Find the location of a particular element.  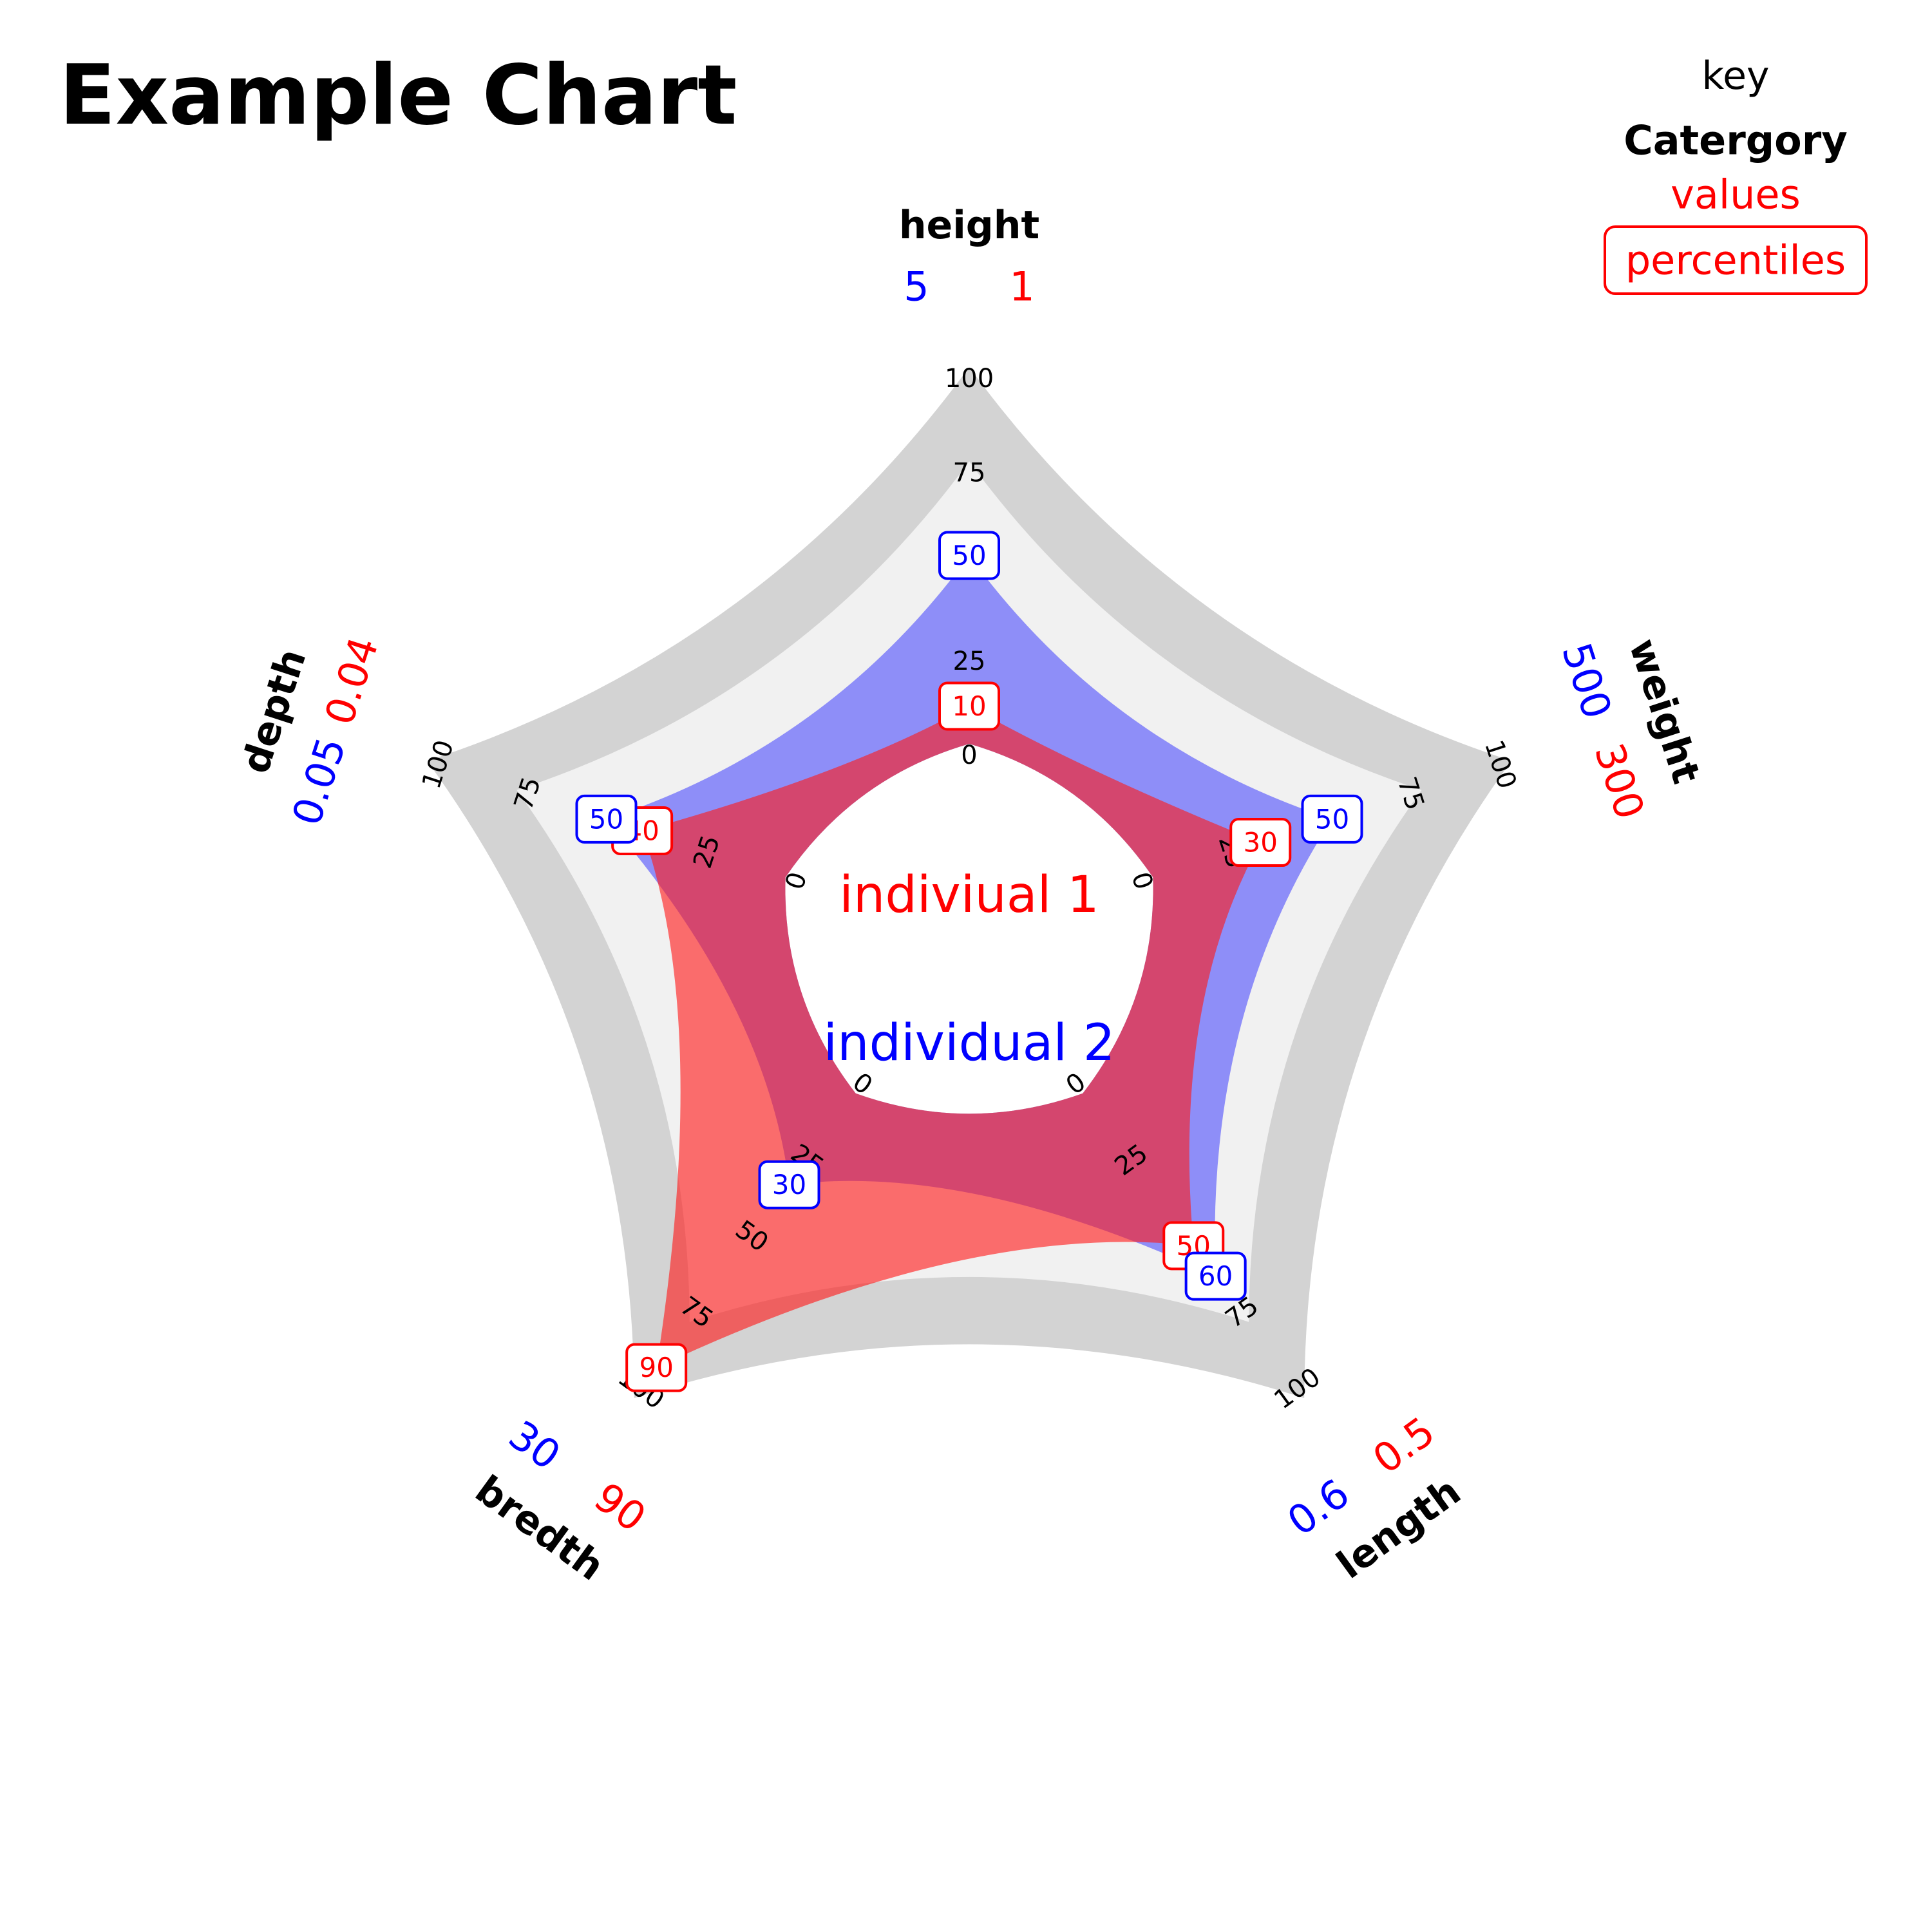

percentile-marker: 10 is located at coordinates (969, 706).